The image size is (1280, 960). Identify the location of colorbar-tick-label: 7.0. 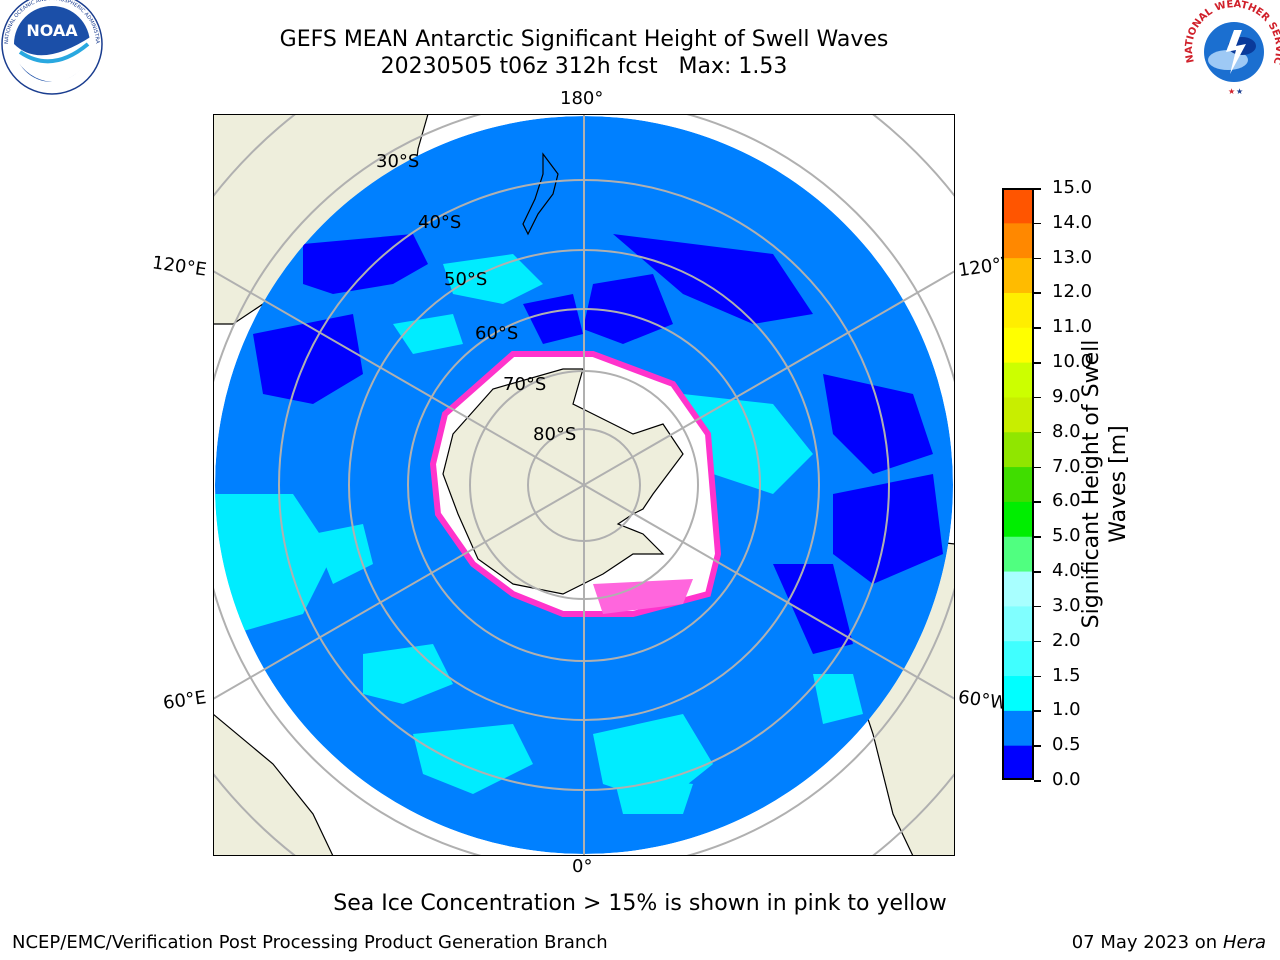
(1066, 466).